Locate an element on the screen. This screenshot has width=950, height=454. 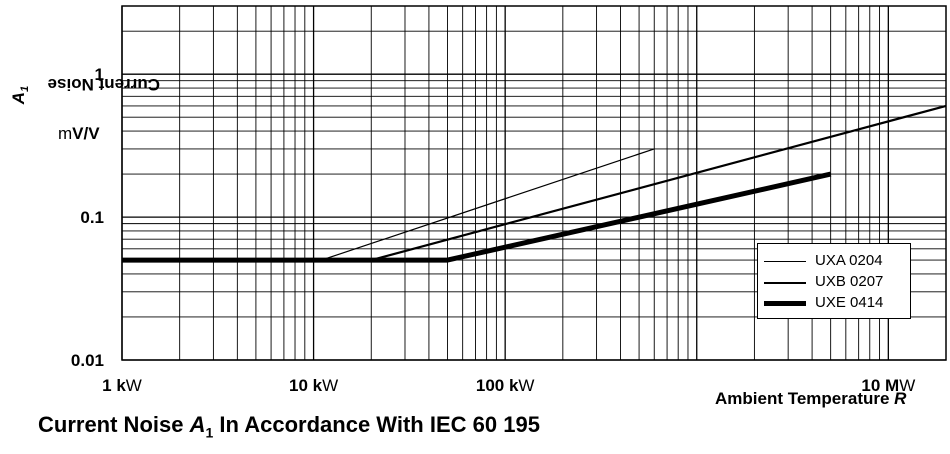
legend-swatch-uxe is located at coordinates (785, 303).